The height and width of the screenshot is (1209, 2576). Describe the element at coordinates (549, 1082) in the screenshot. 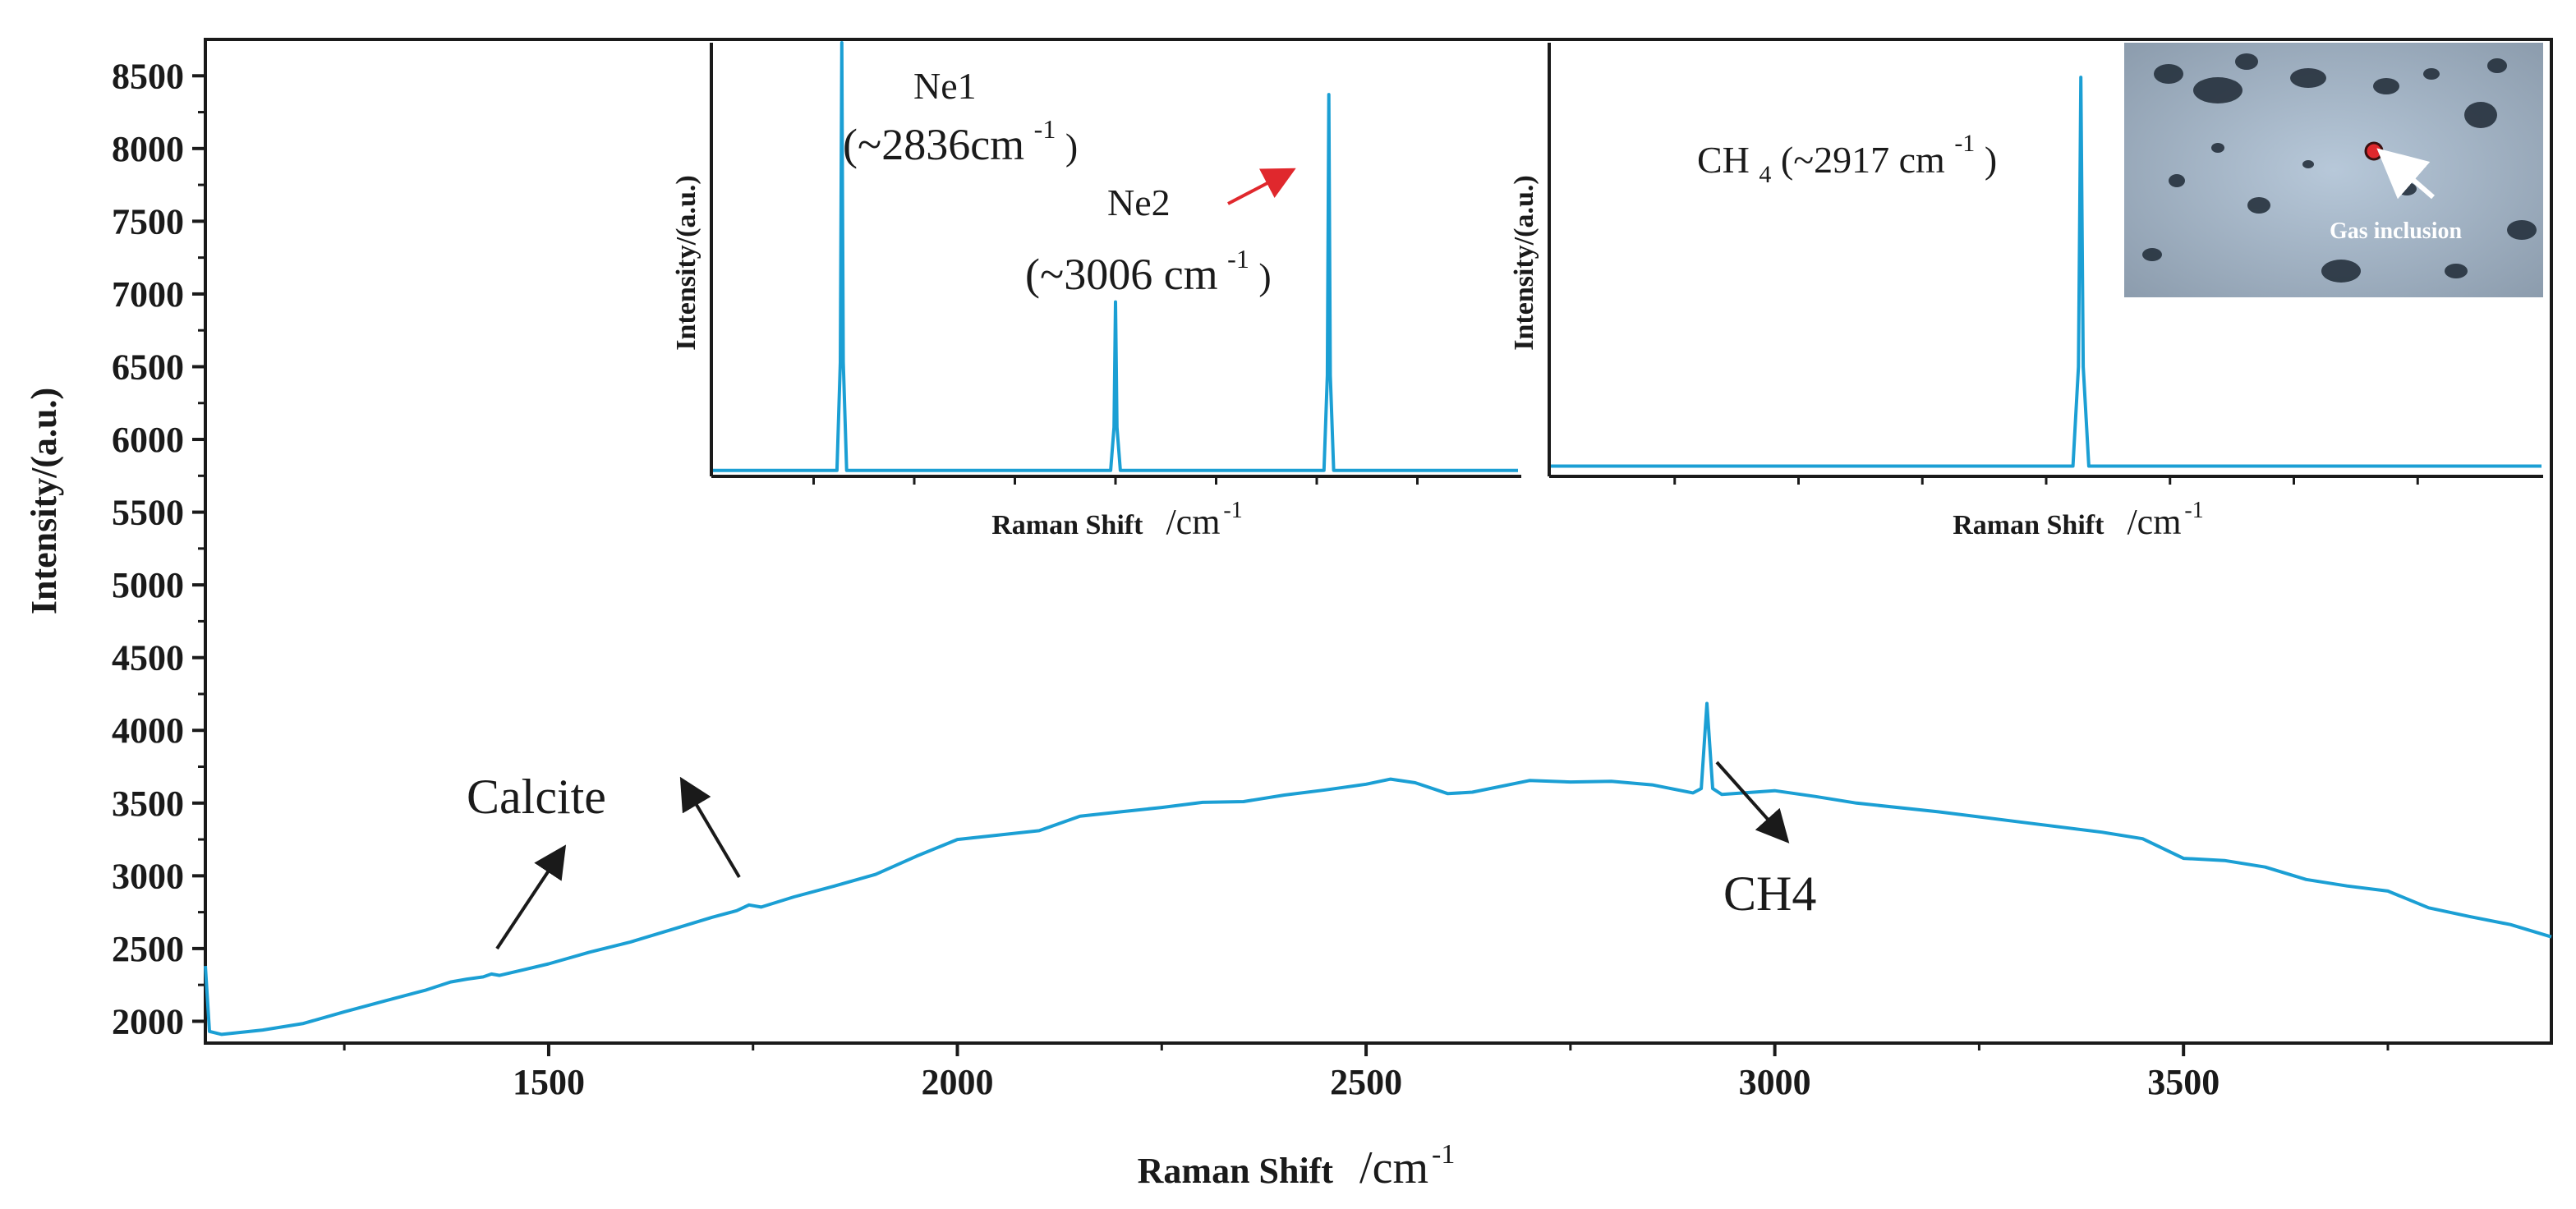

I see `x-tick-label: 1500` at that location.